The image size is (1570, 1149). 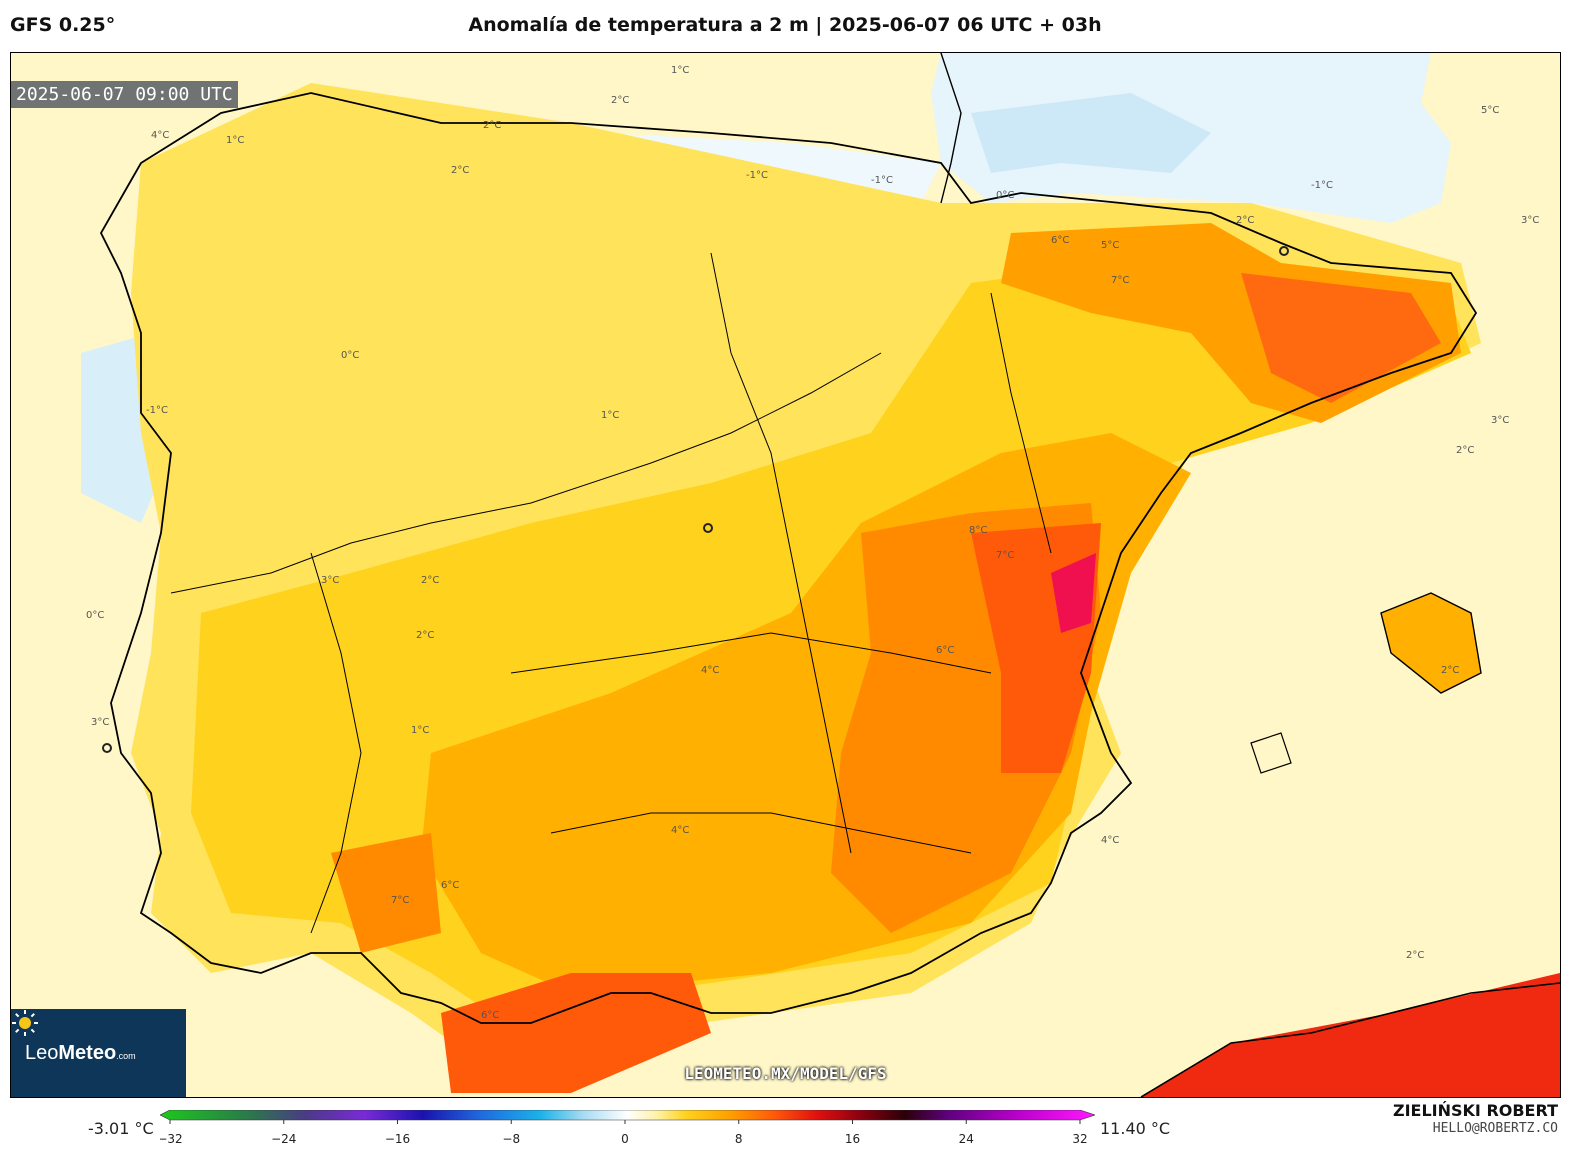 I want to click on colorbar-tick-label: 0, so click(x=625, y=1139).